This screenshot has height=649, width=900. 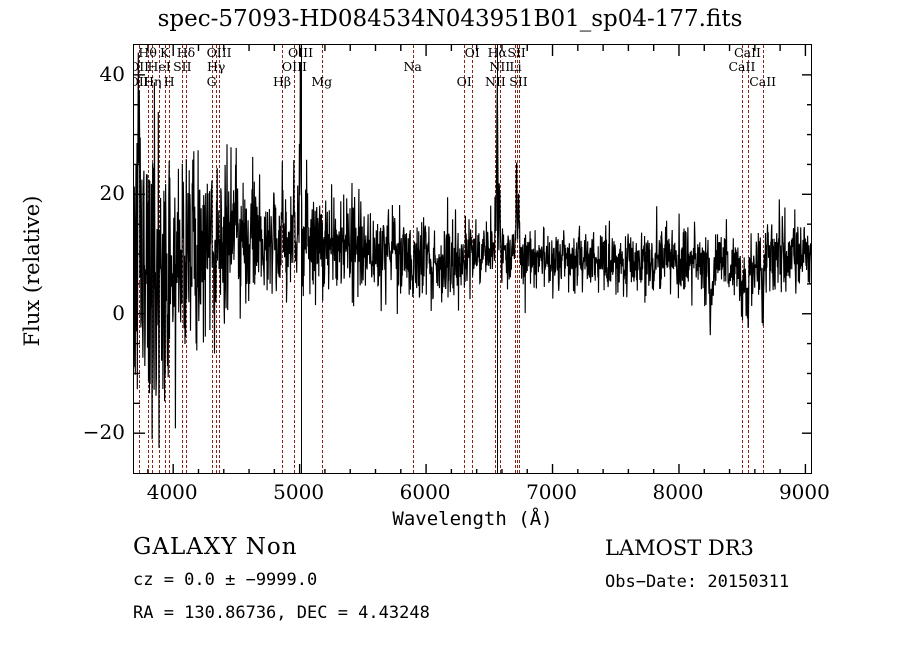 What do you see at coordinates (90, 259) in the screenshot?
I see `y-axis-tick-labels: 40 20 0 −20` at bounding box center [90, 259].